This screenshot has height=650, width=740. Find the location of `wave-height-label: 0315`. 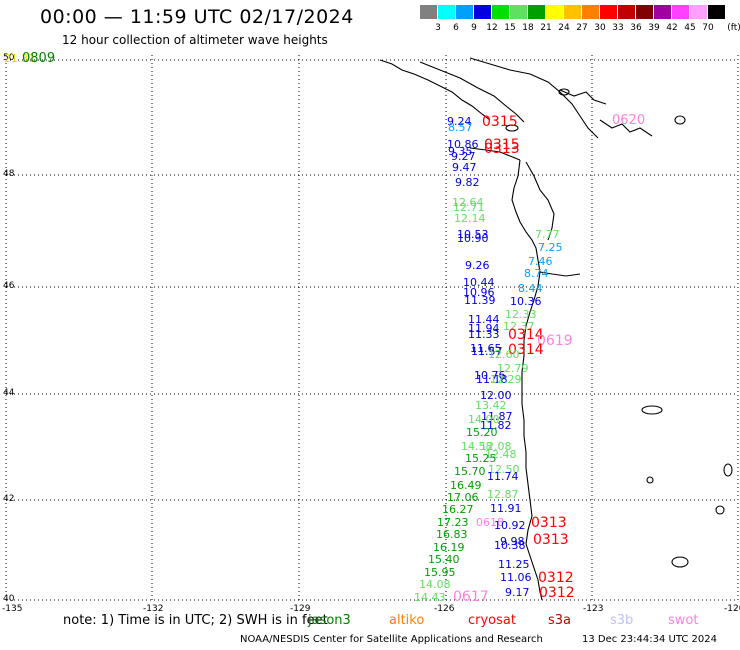

wave-height-label: 0315 is located at coordinates (500, 122).